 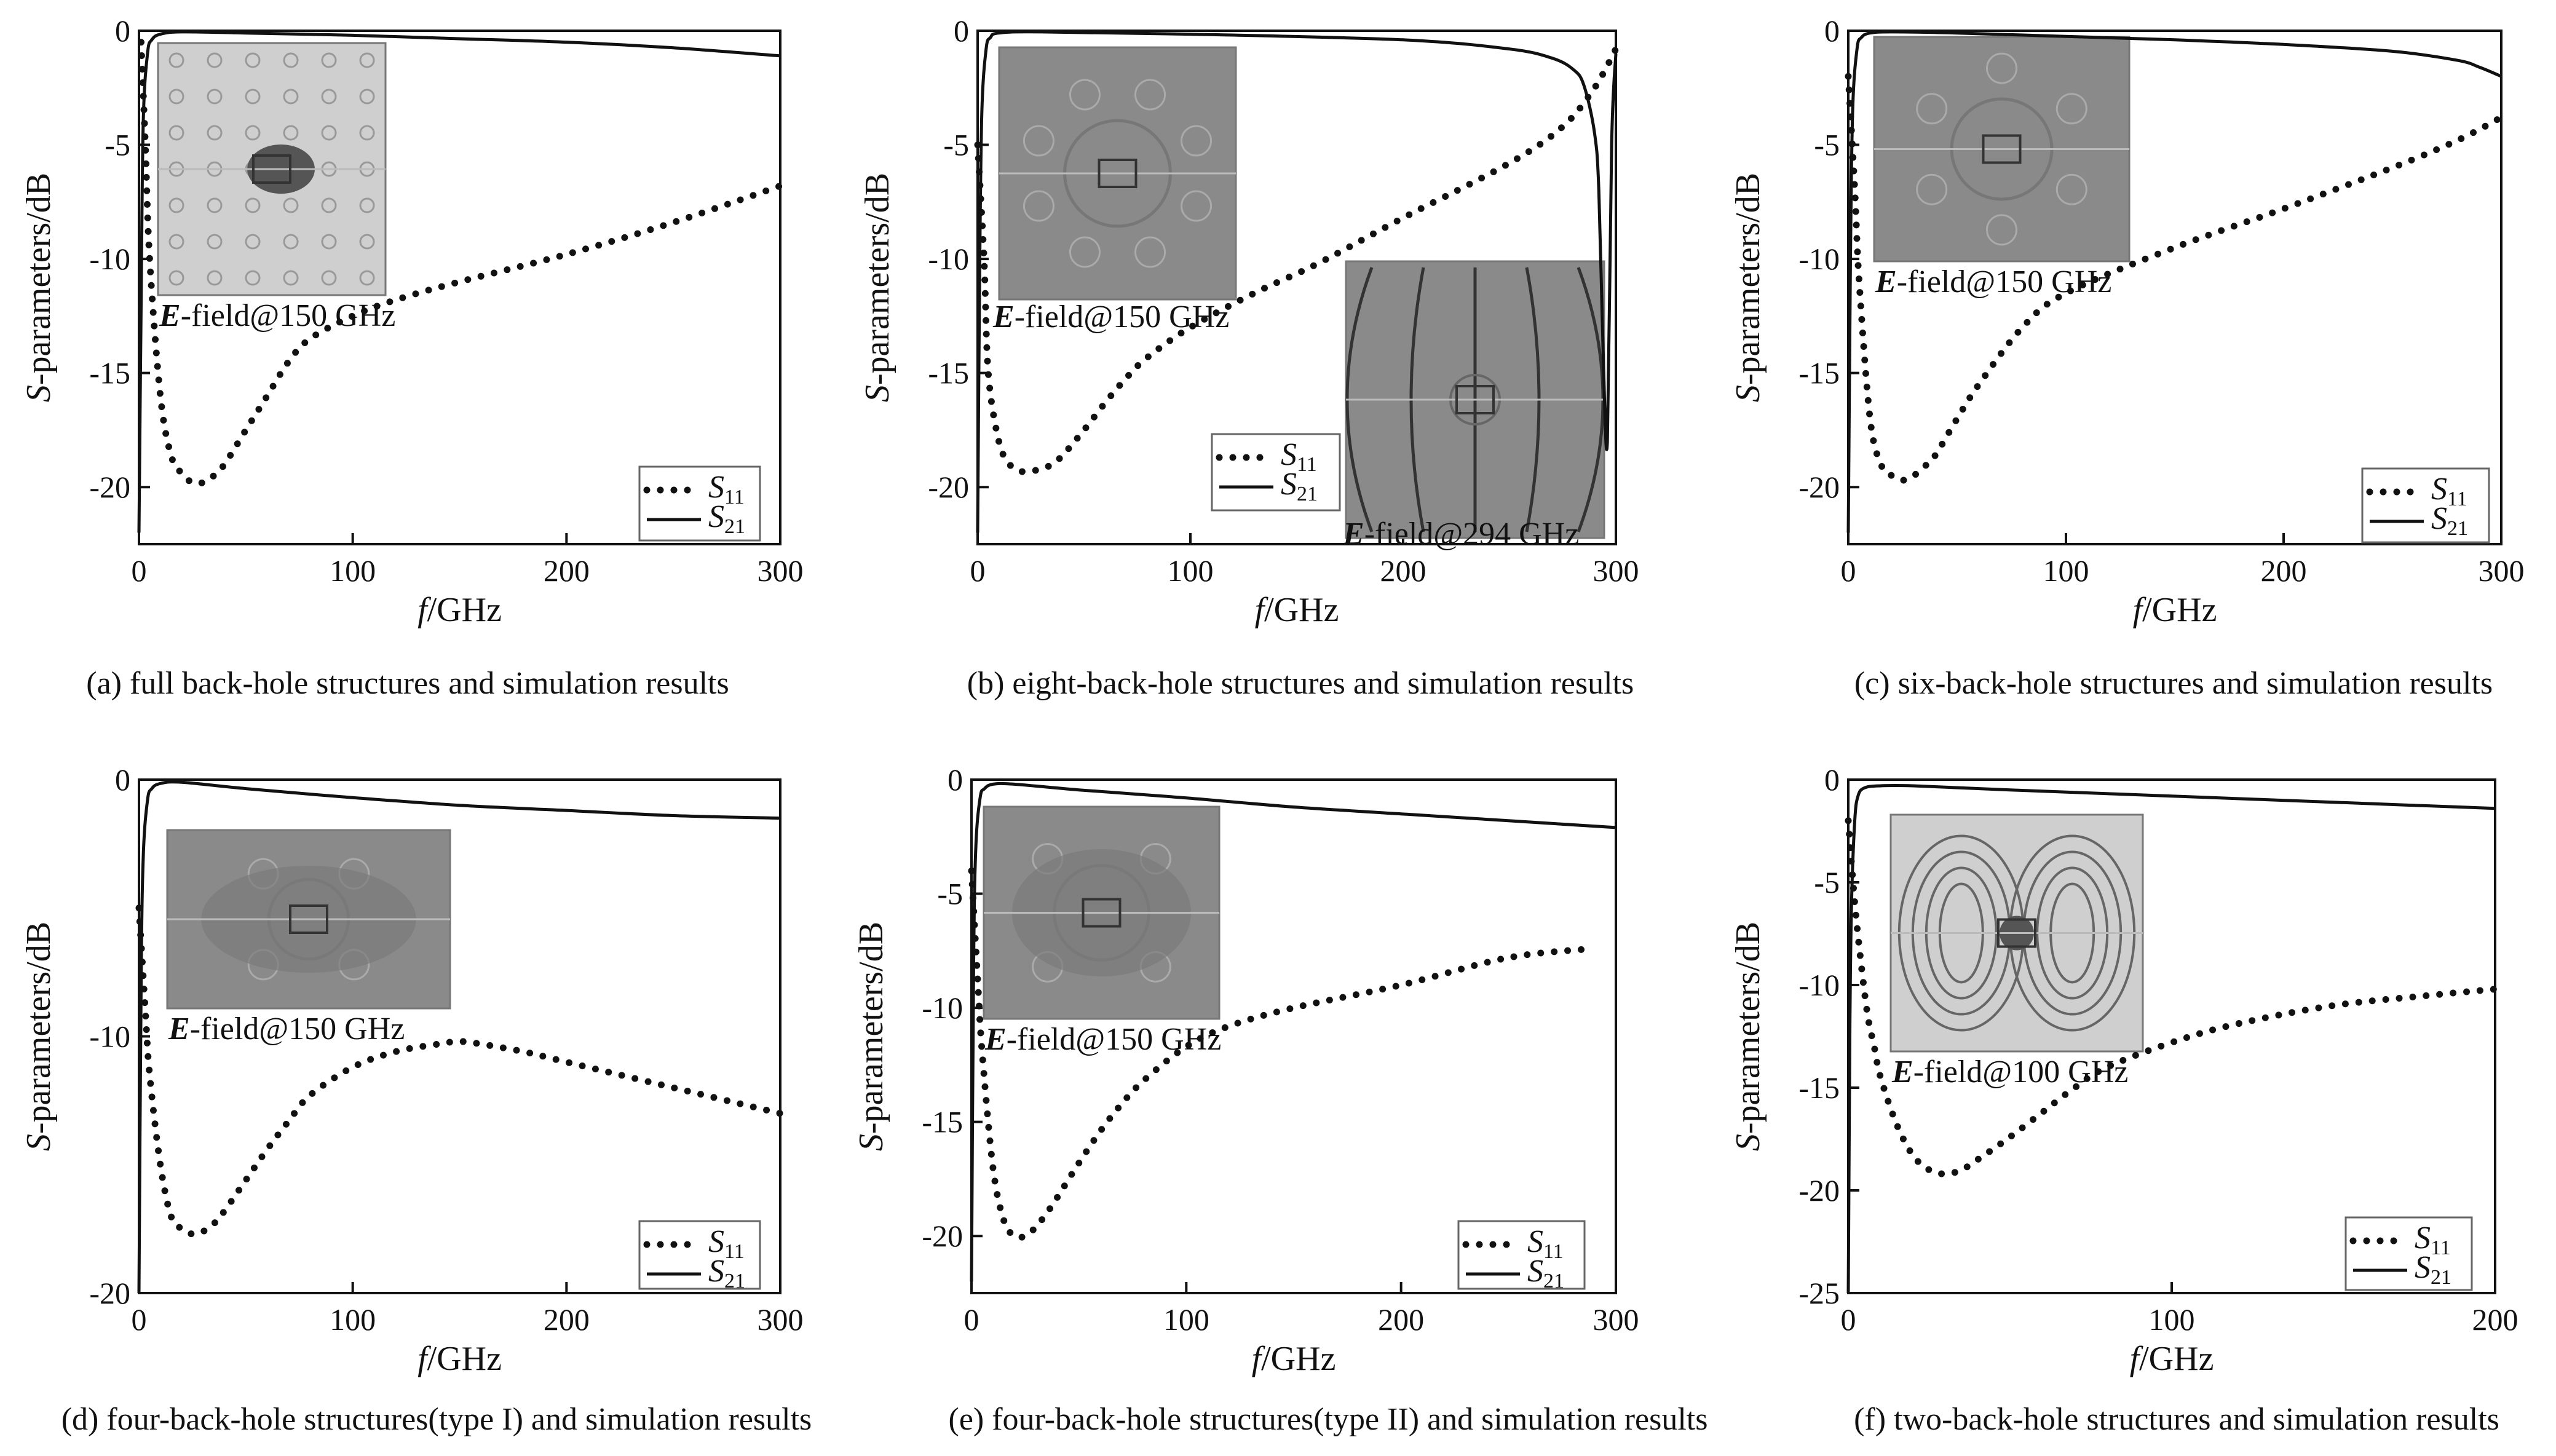 What do you see at coordinates (1819, 373) in the screenshot?
I see `y-tick-label: -15` at bounding box center [1819, 373].